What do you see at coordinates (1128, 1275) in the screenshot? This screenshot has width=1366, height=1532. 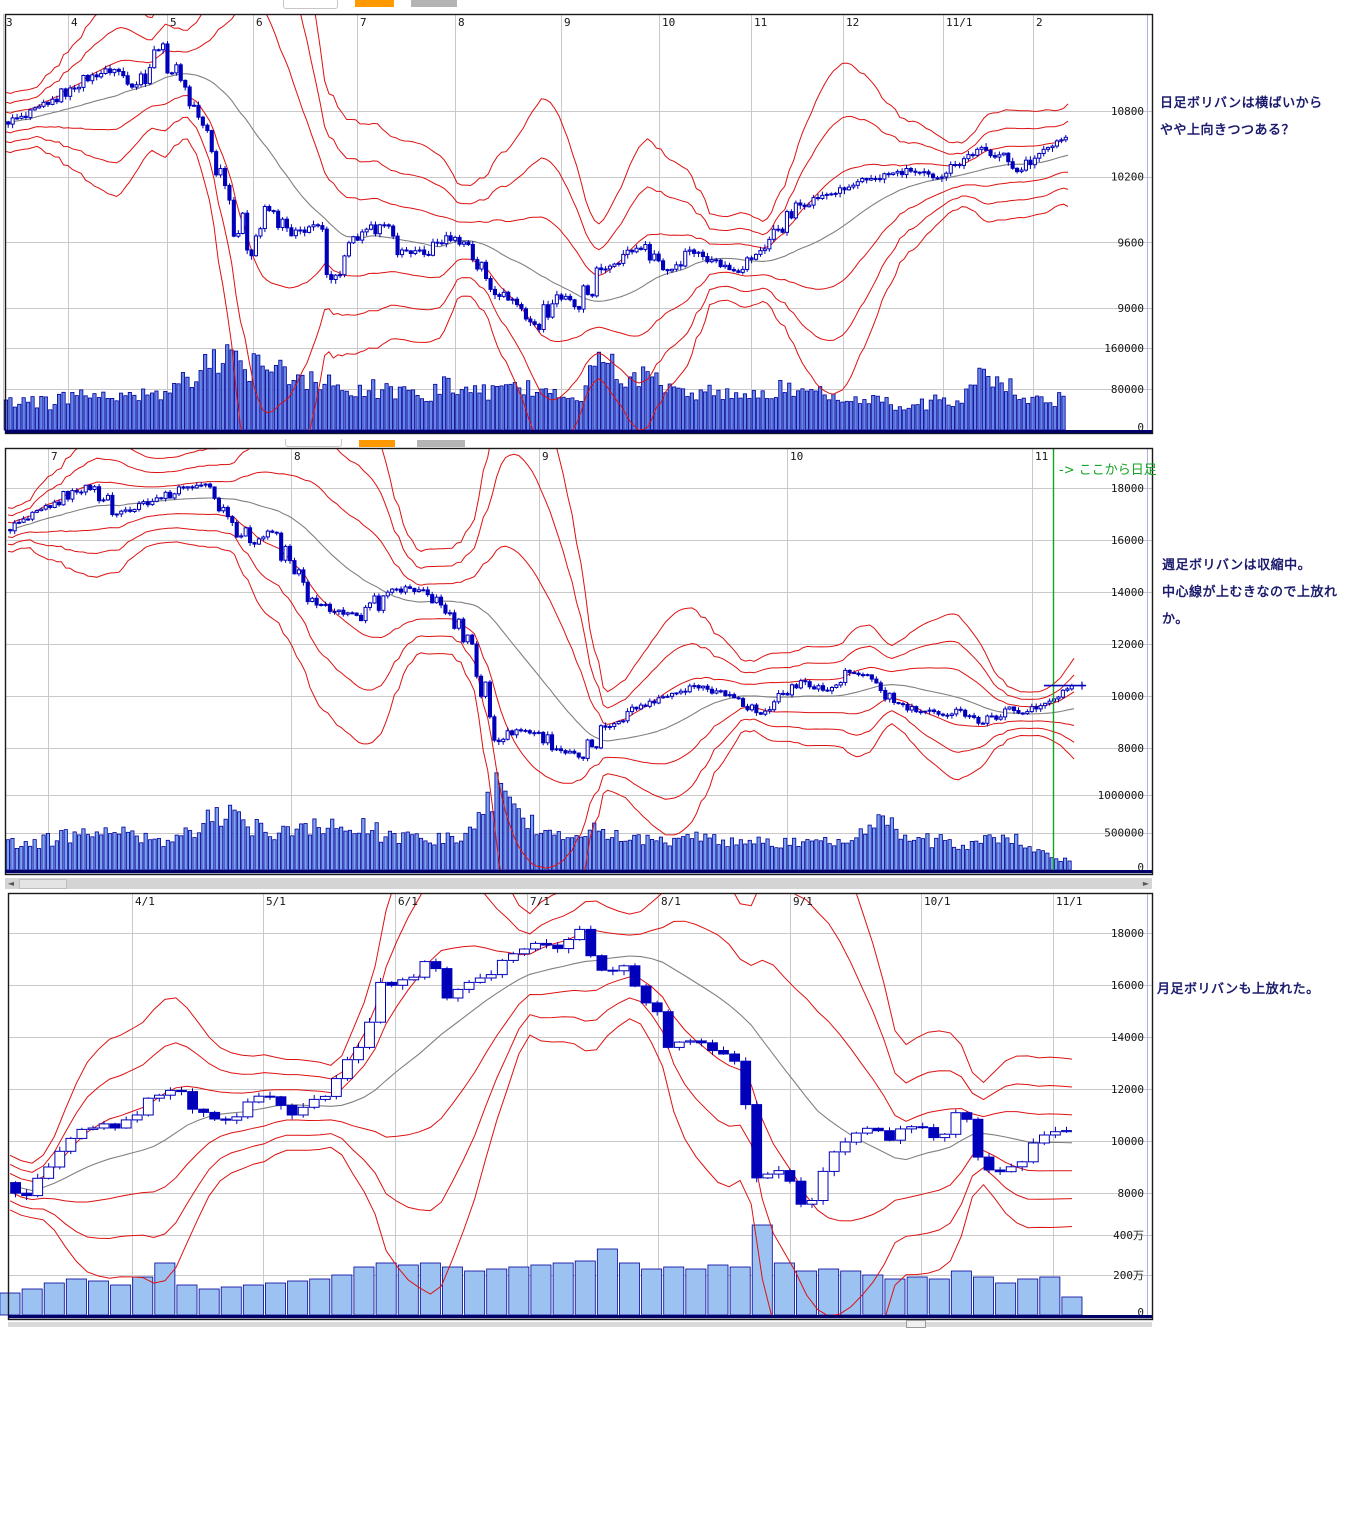 I see `svg-text: 200万` at bounding box center [1128, 1275].